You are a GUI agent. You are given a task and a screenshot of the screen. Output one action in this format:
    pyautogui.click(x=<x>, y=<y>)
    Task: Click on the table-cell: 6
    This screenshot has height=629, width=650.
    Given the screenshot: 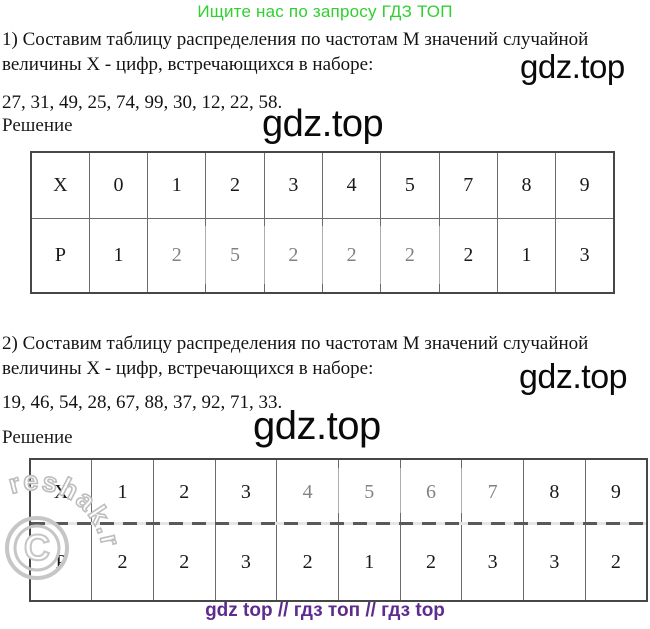 What is the action you would take?
    pyautogui.click(x=431, y=491)
    